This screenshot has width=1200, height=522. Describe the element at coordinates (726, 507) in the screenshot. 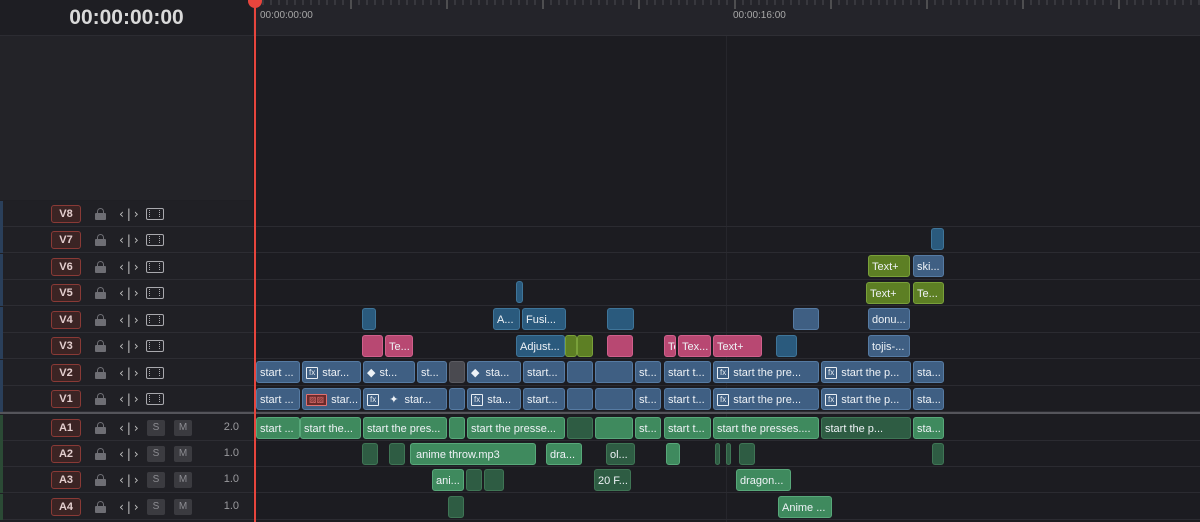

I see `track-lane-a4` at that location.